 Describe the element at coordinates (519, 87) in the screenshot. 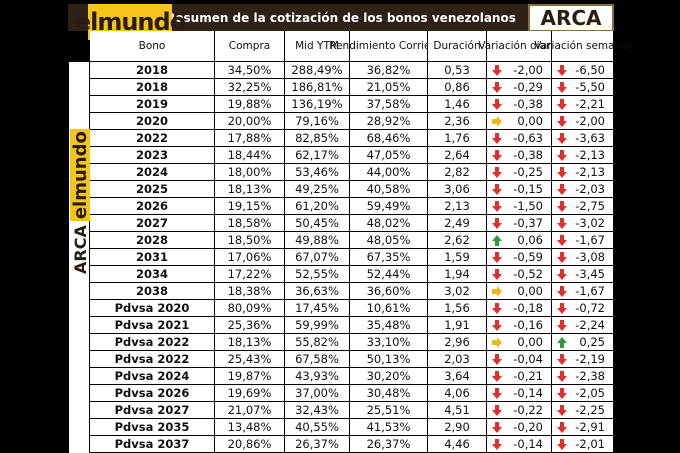

I see `table-cell: -0,29` at that location.